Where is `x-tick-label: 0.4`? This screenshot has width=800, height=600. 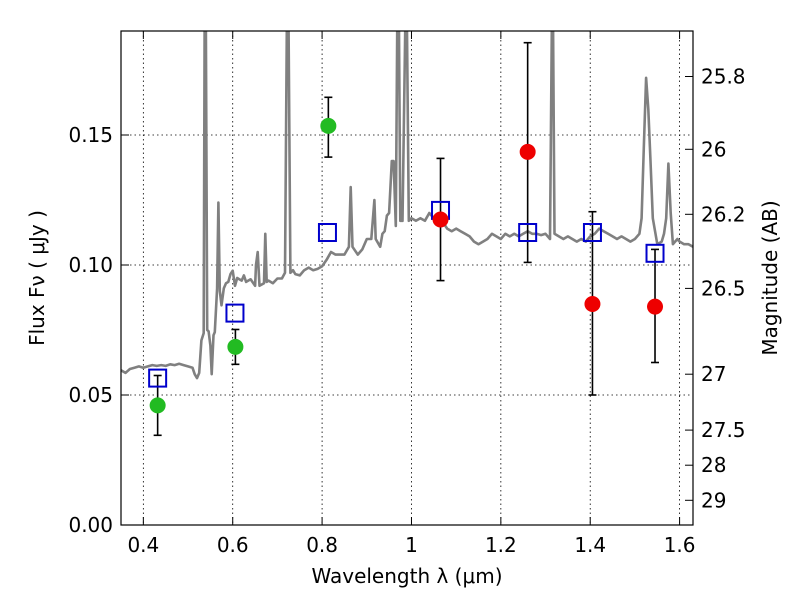 x-tick-label: 0.4 is located at coordinates (143, 545).